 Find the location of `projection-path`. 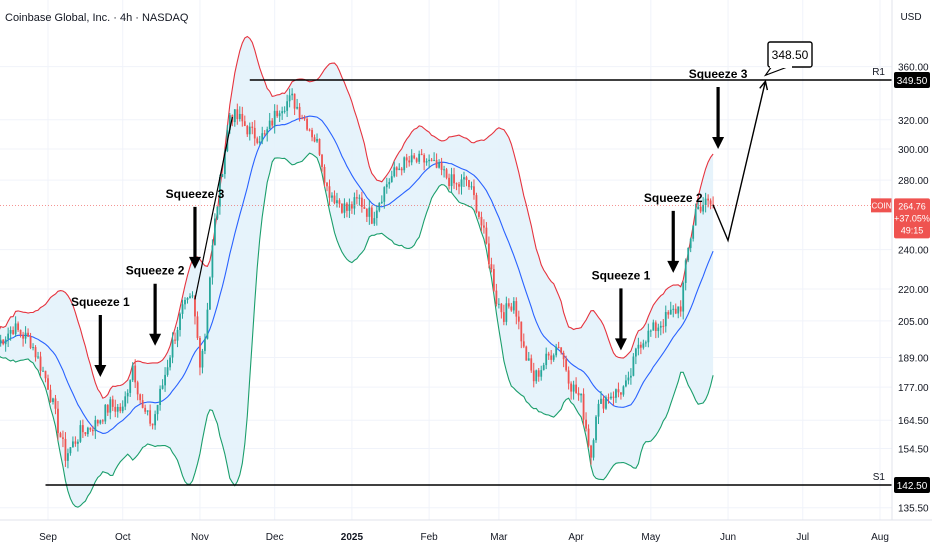

projection-path is located at coordinates (739, 162).